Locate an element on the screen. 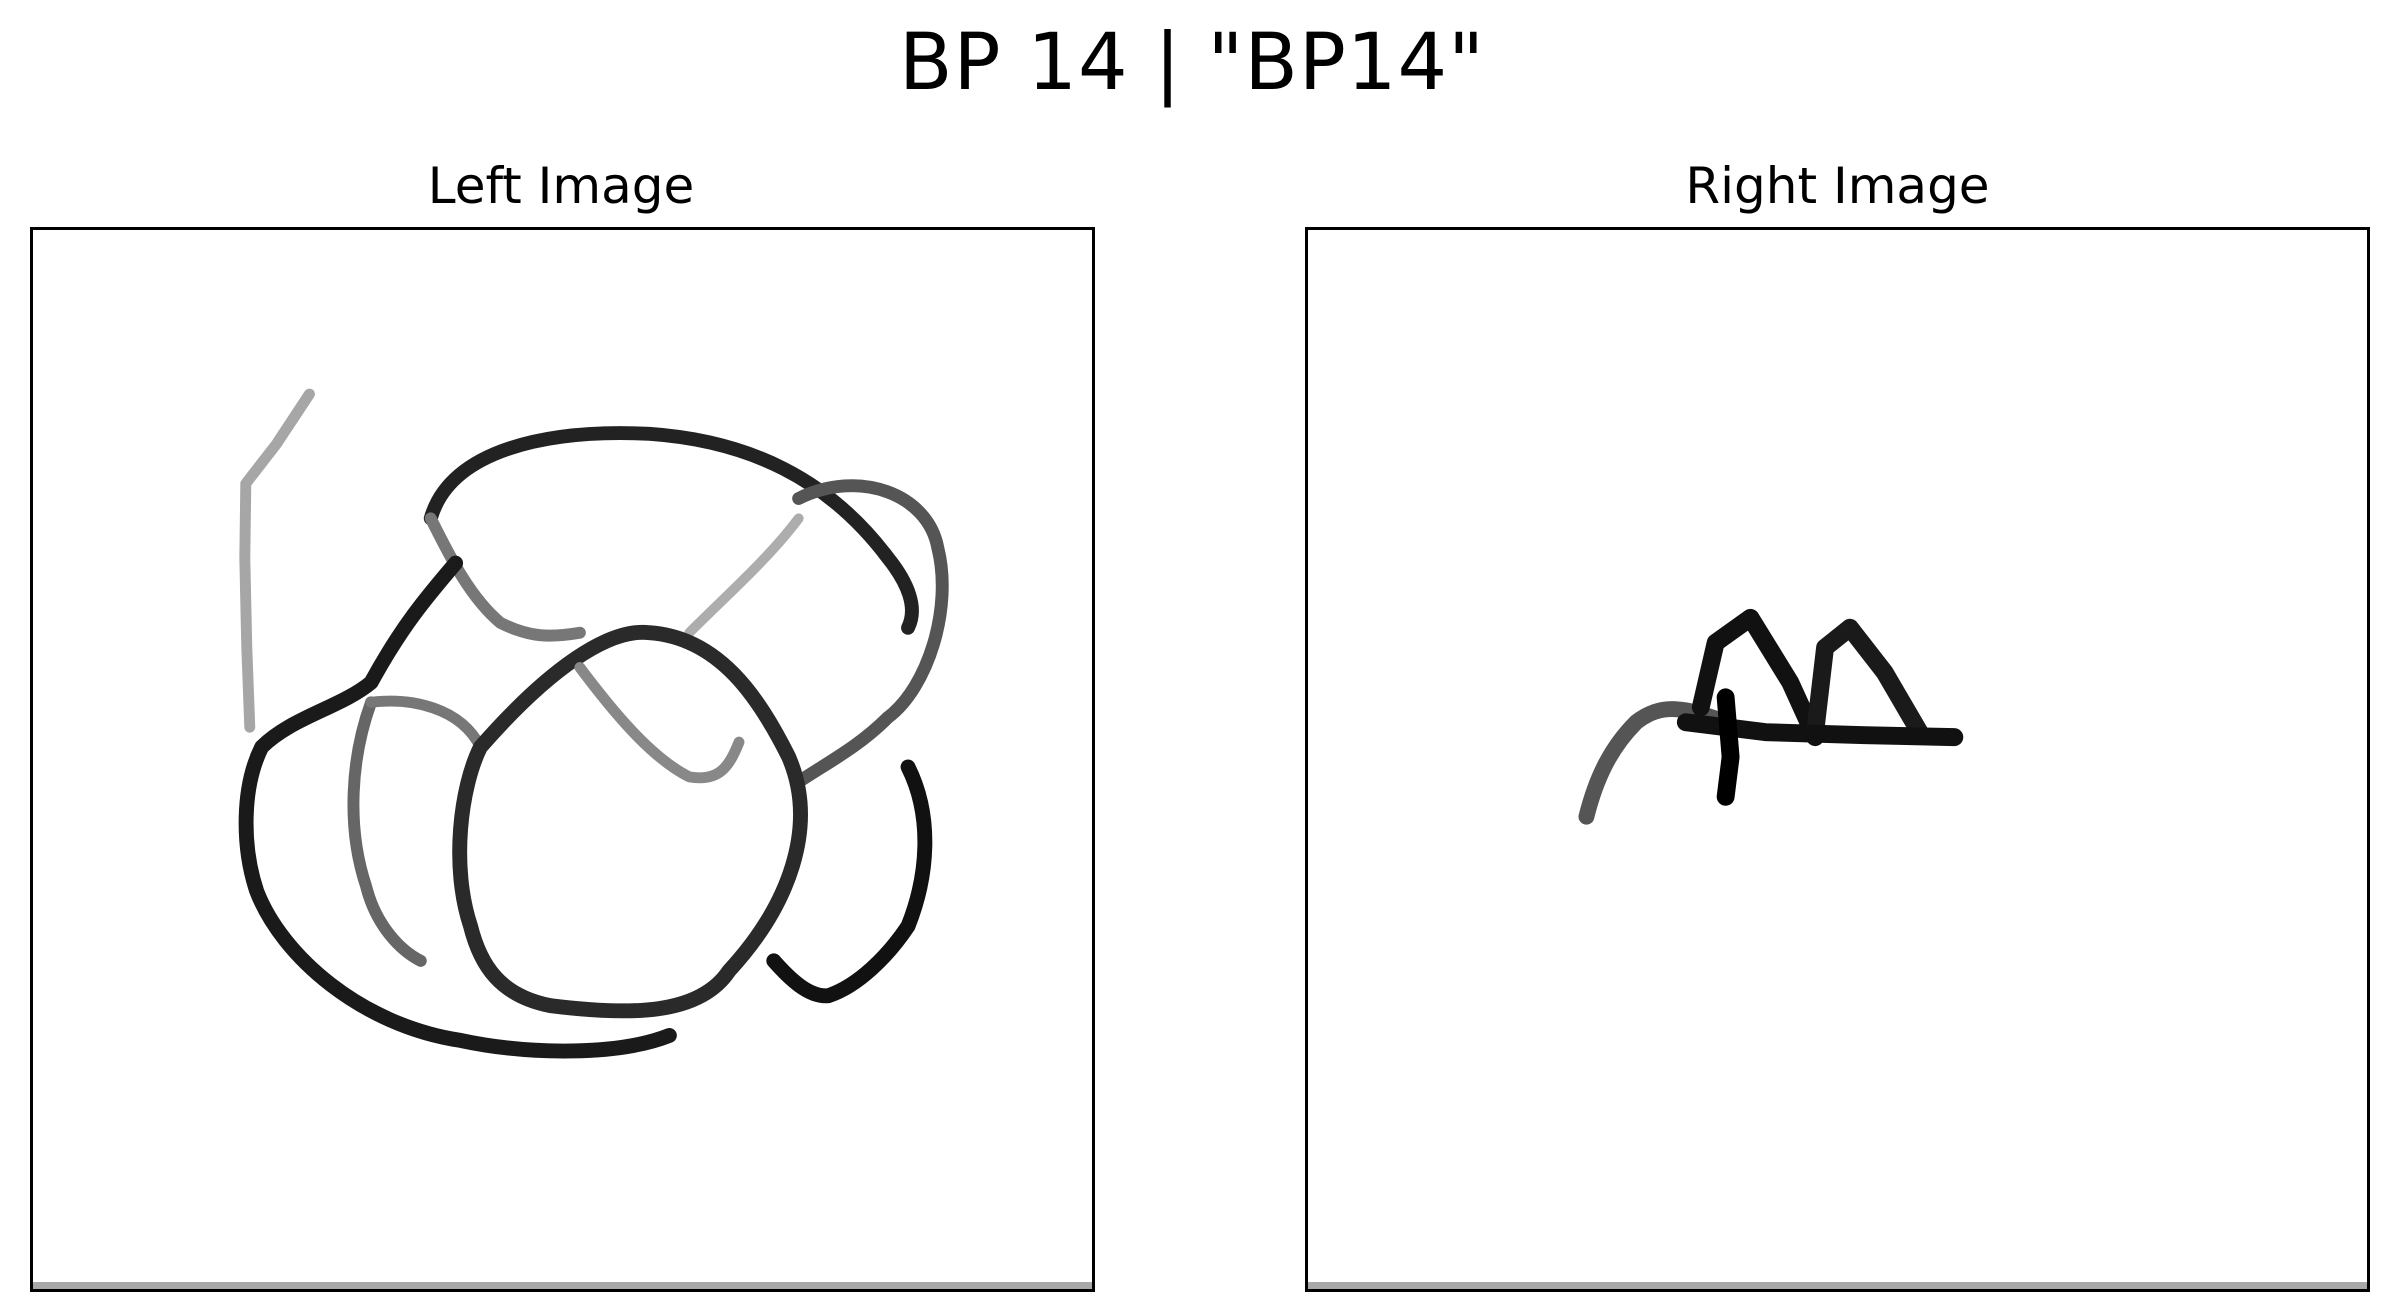  right-image-title: Right Image is located at coordinates (1837, 186).